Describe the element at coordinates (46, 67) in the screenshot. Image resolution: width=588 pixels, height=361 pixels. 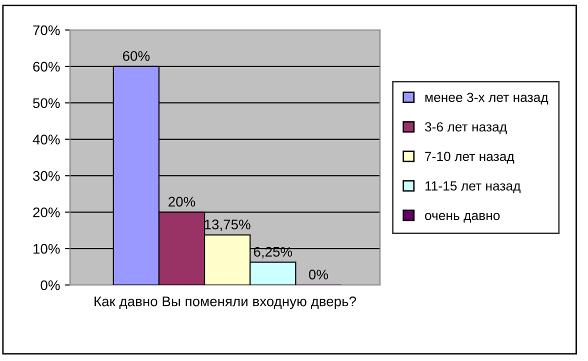
I see `y-tick-label: 60%` at that location.